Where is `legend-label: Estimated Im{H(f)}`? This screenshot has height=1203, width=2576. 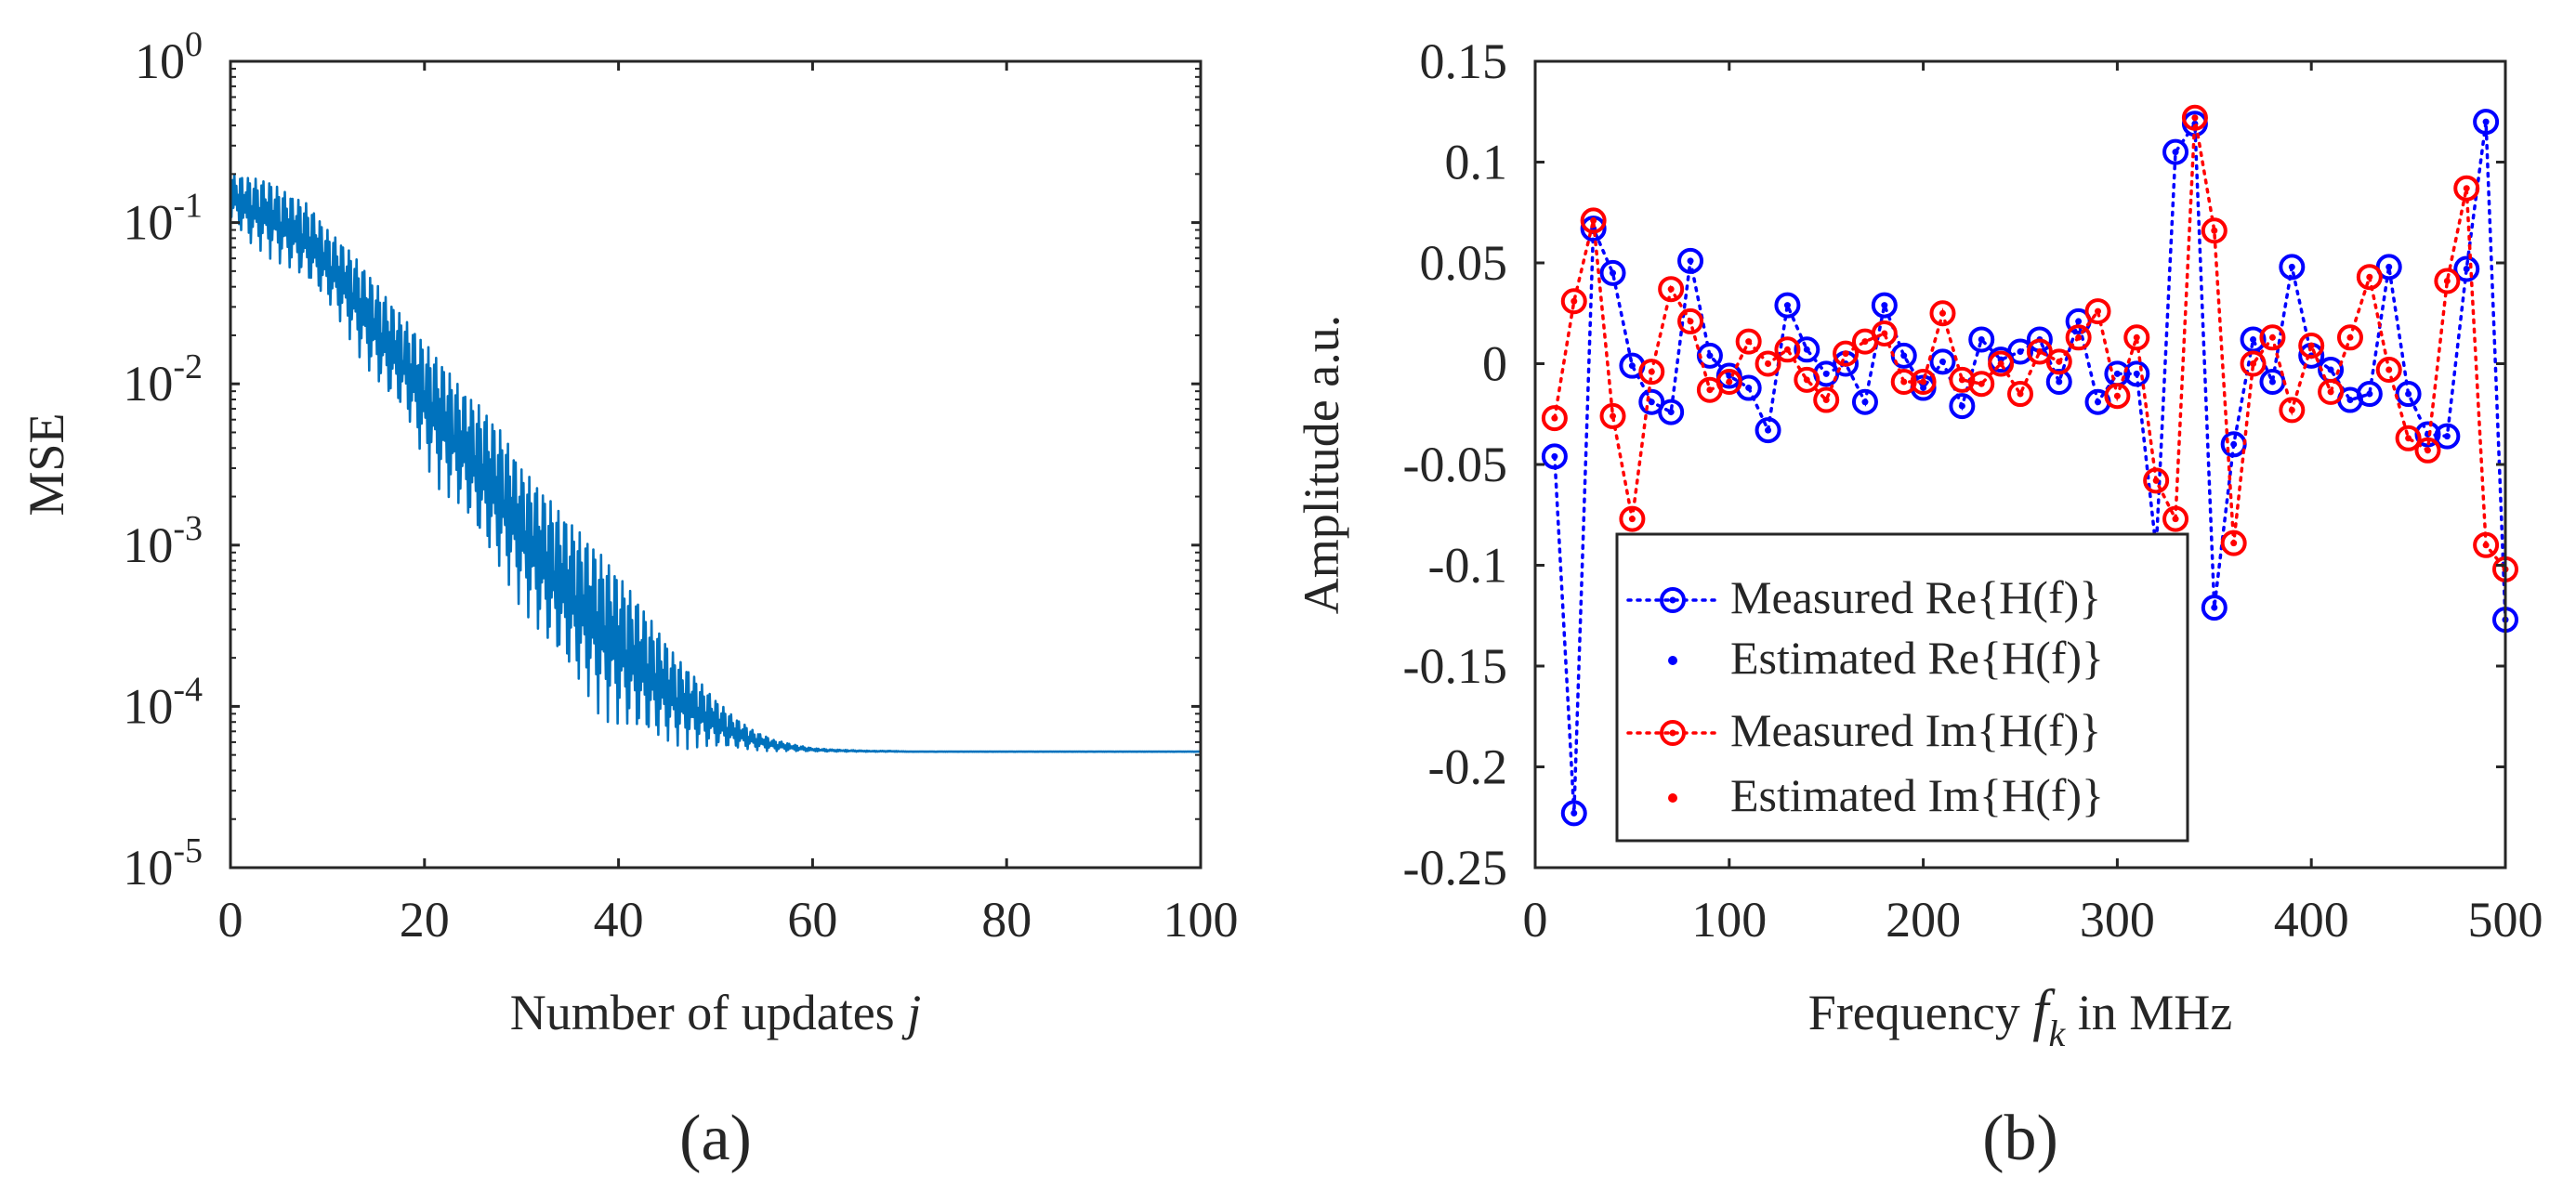 legend-label: Estimated Im{H(f)} is located at coordinates (1917, 795).